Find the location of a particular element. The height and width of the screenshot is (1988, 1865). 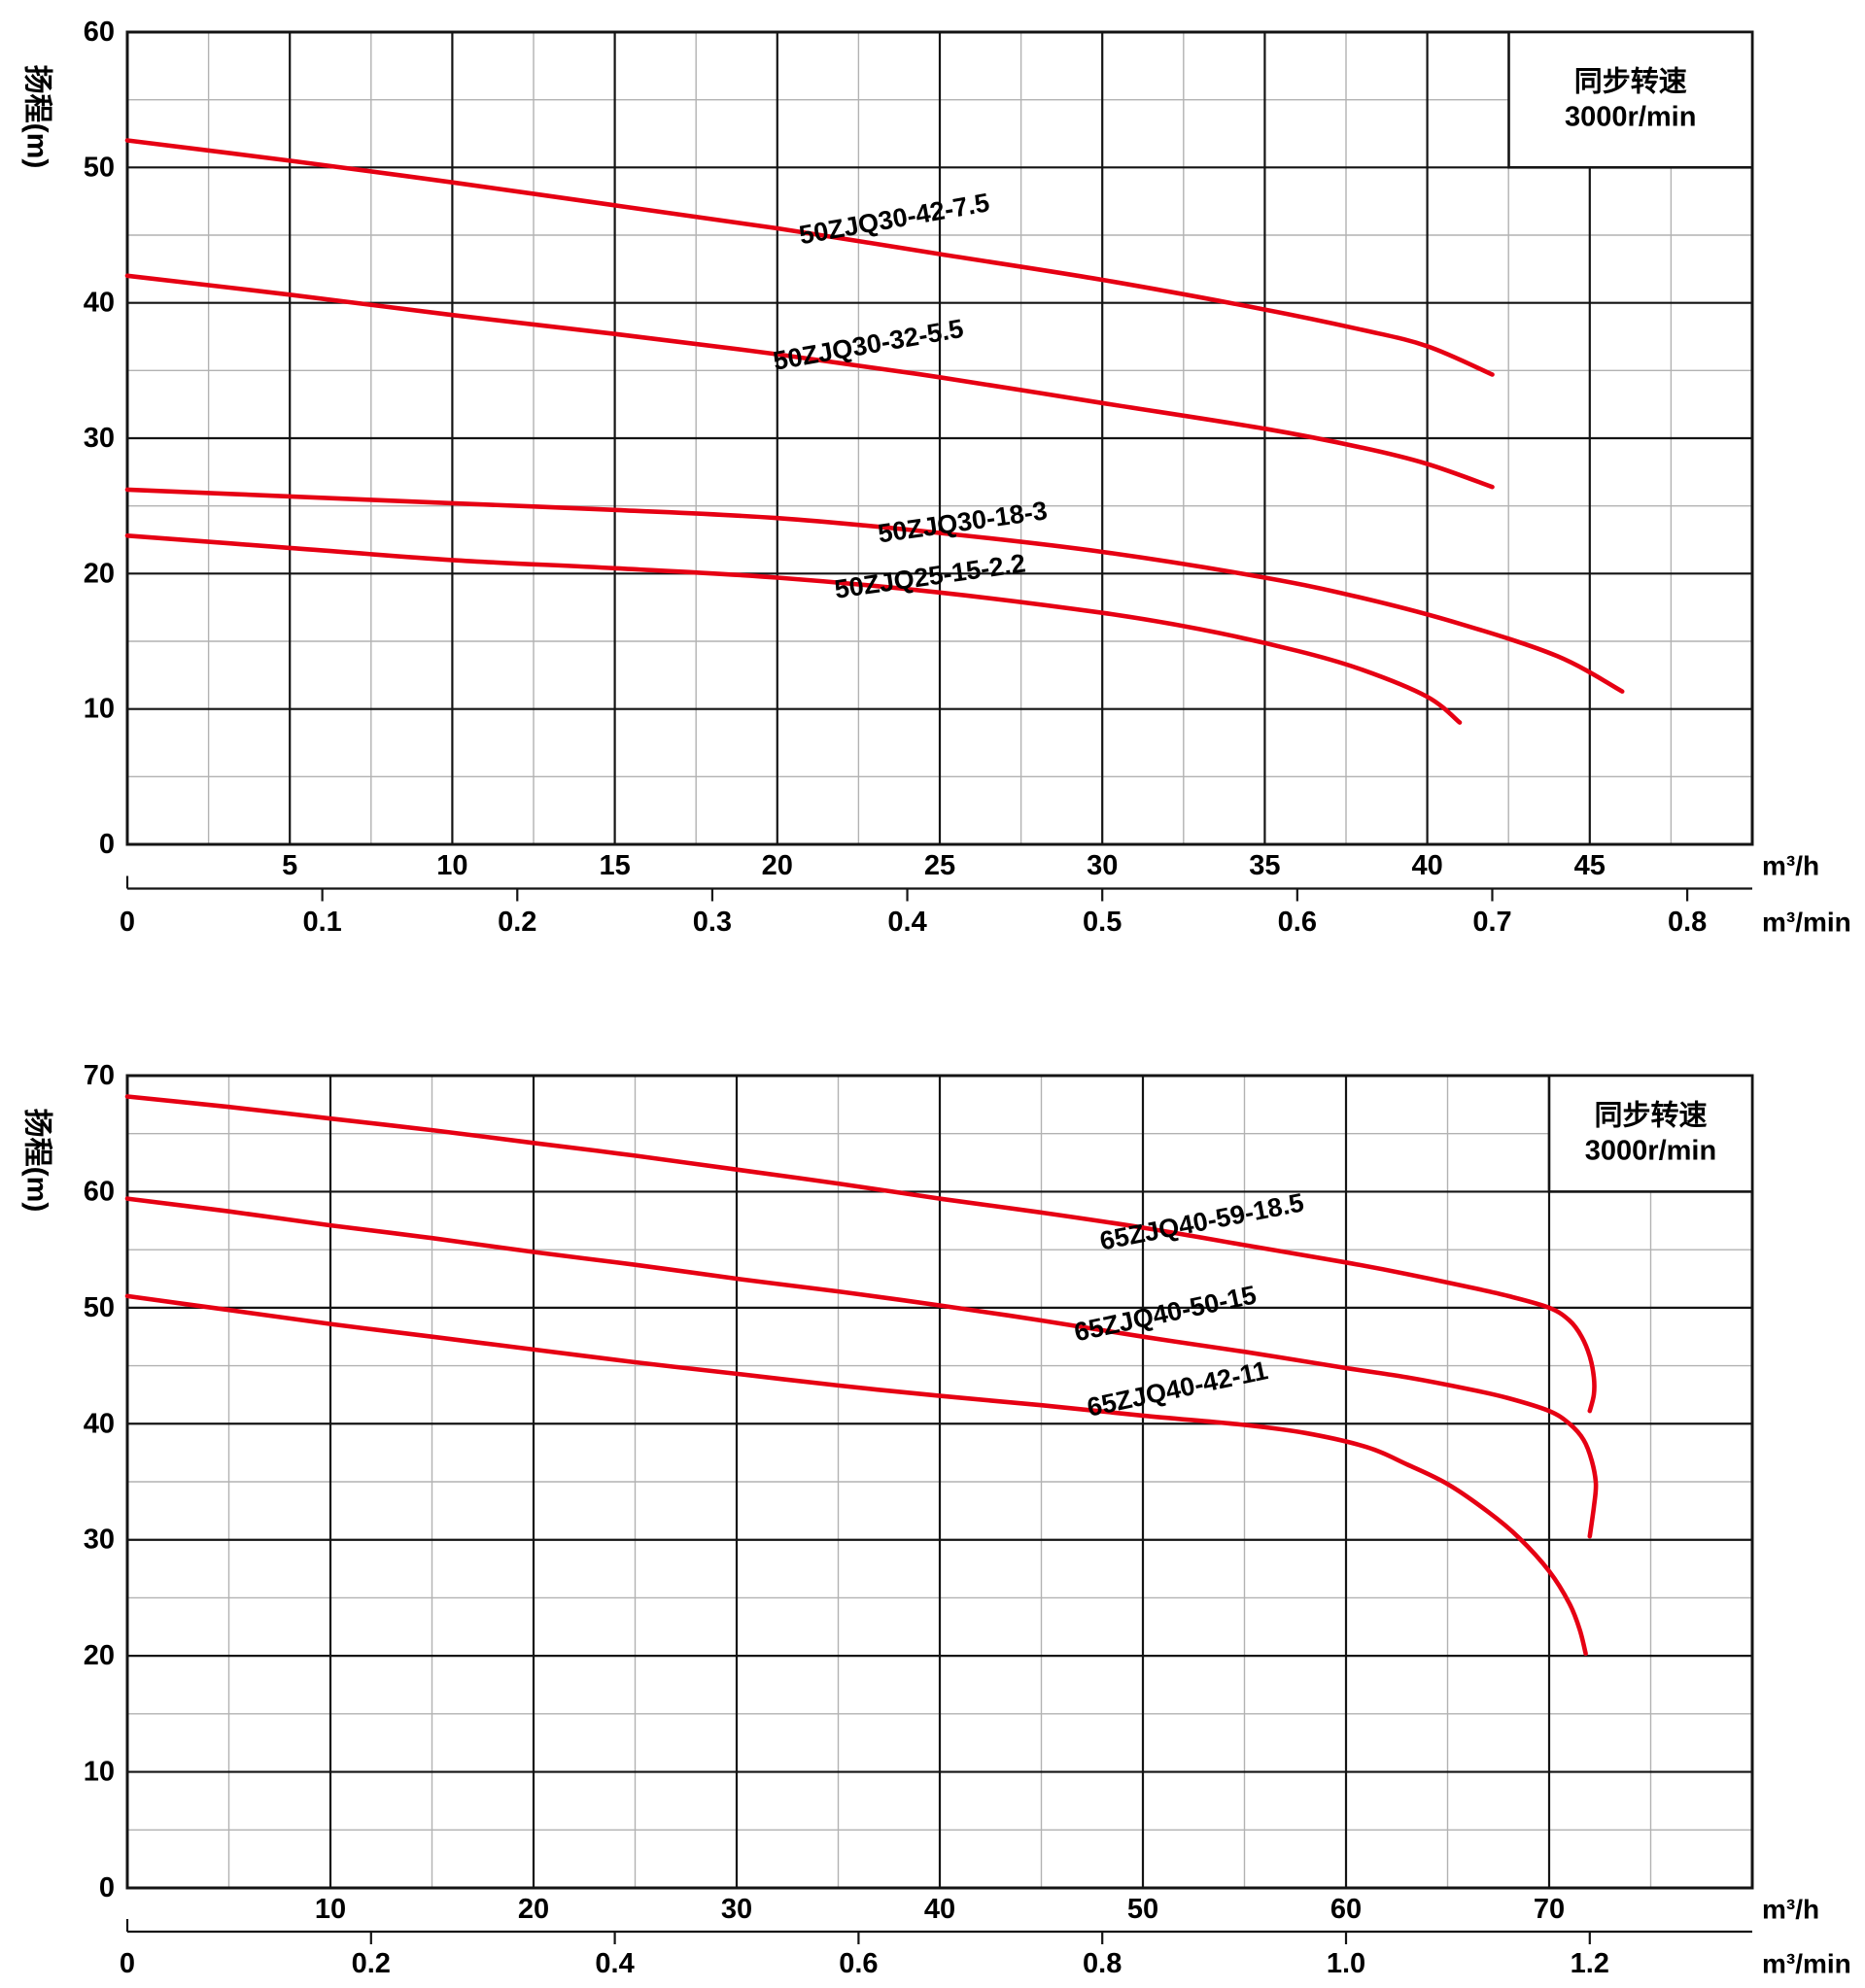

secondary-x-axis: 0 0.2 0.4 0.6 0.8 1.0 1.2 is located at coordinates (936, 1949).